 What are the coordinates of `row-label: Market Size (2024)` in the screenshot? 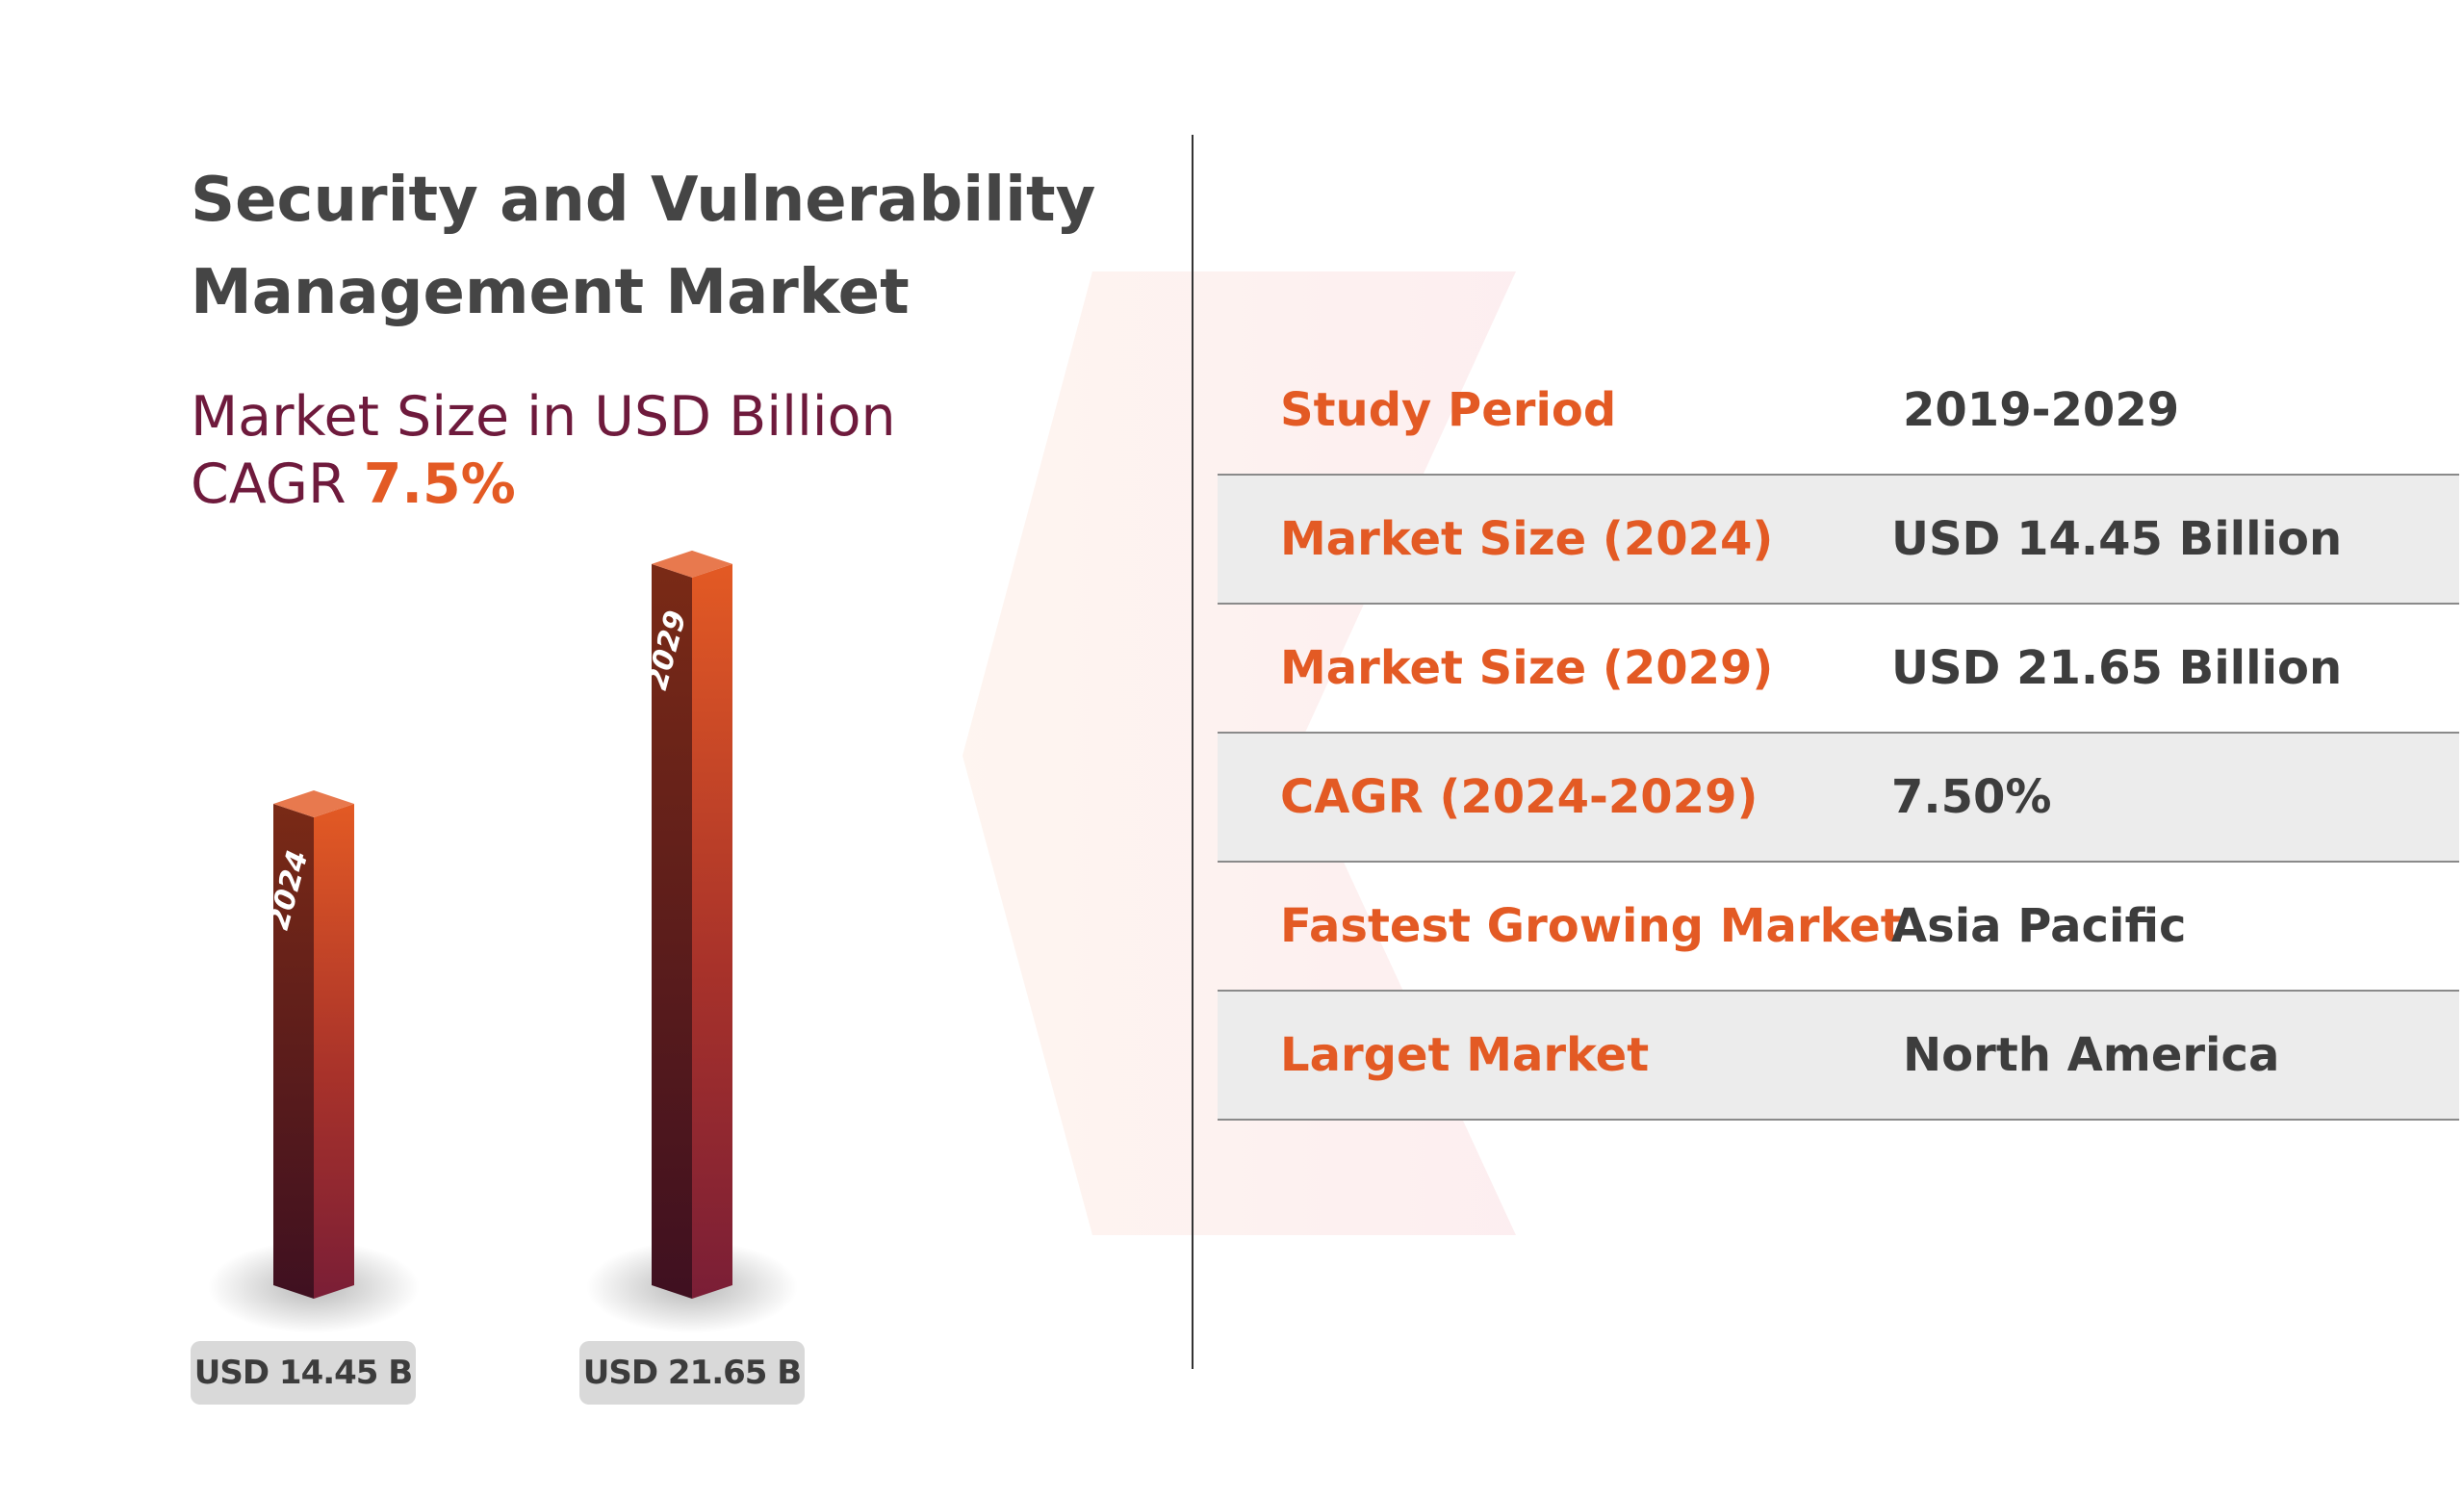 It's located at (1527, 539).